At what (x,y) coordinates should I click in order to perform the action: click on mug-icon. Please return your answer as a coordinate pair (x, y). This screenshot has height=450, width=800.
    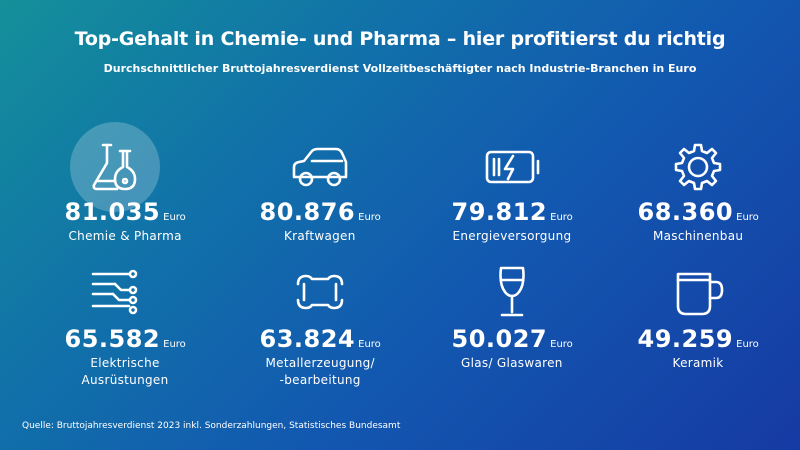
    Looking at the image, I should click on (698, 292).